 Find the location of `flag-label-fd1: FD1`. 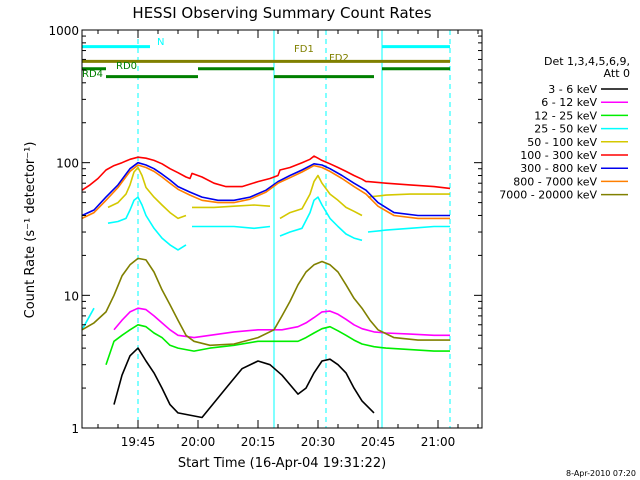

flag-label-fd1: FD1 is located at coordinates (304, 49).